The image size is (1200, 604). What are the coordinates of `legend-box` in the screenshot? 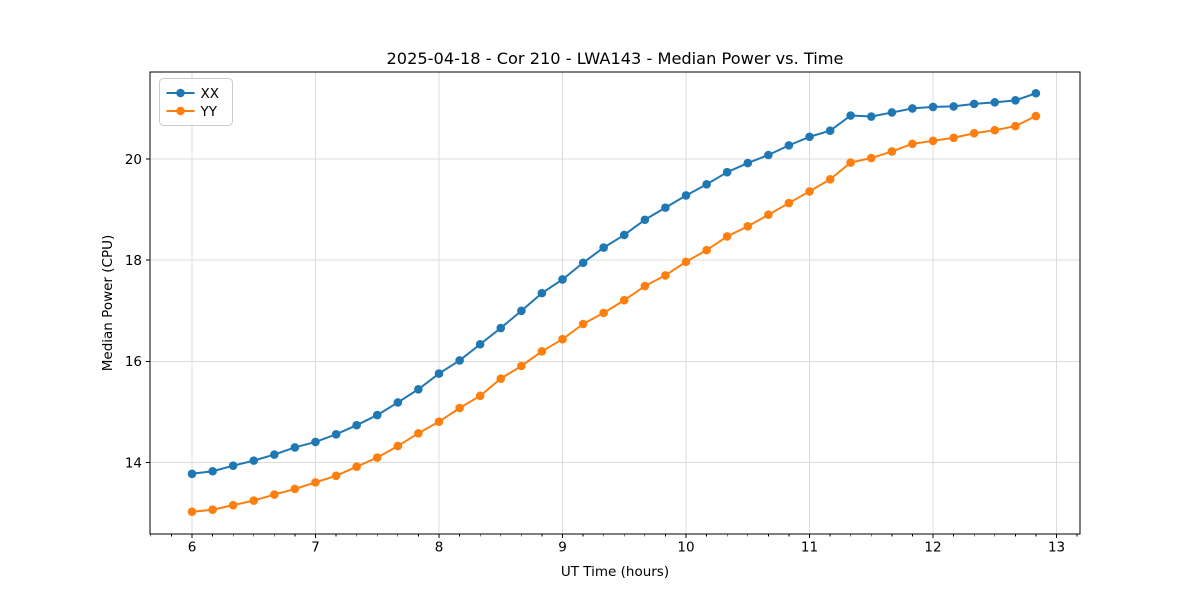 It's located at (196, 102).